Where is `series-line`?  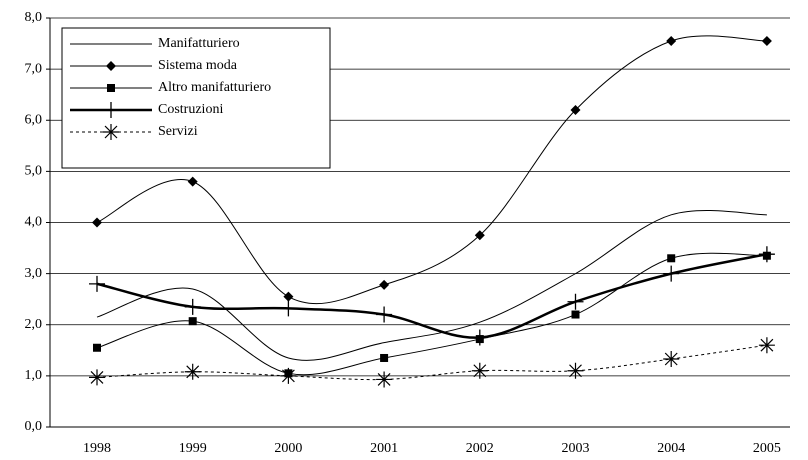 series-line is located at coordinates (431, 362).